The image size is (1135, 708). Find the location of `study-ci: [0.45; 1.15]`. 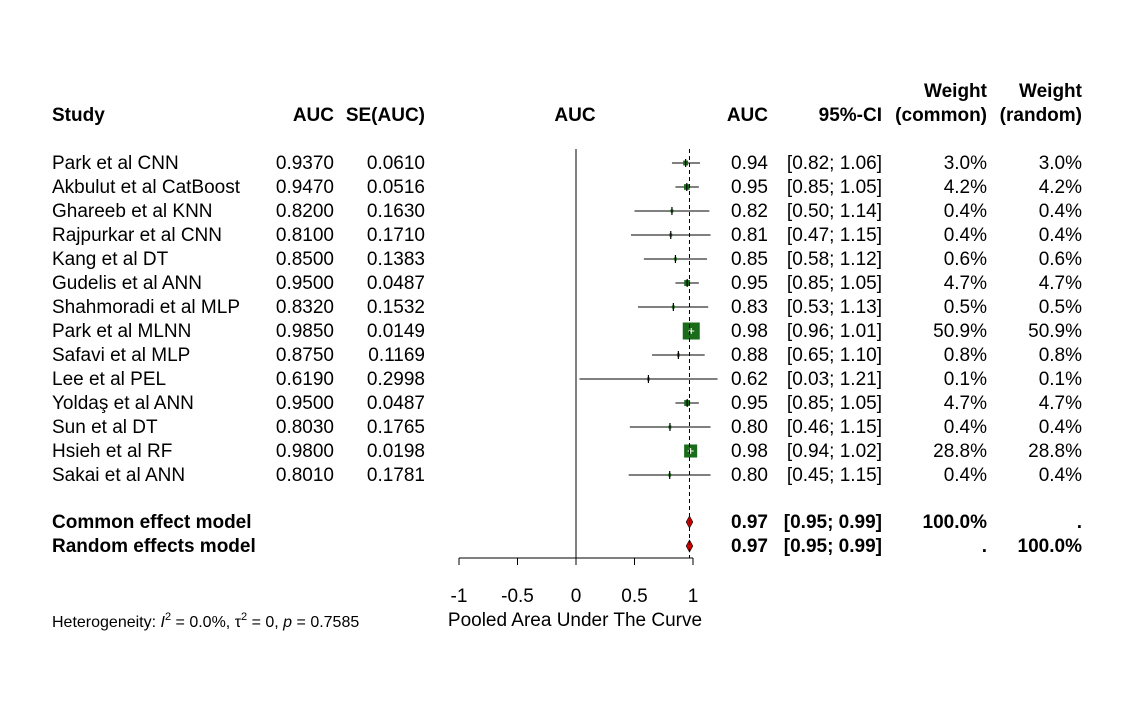

study-ci: [0.45; 1.15] is located at coordinates (834, 475).